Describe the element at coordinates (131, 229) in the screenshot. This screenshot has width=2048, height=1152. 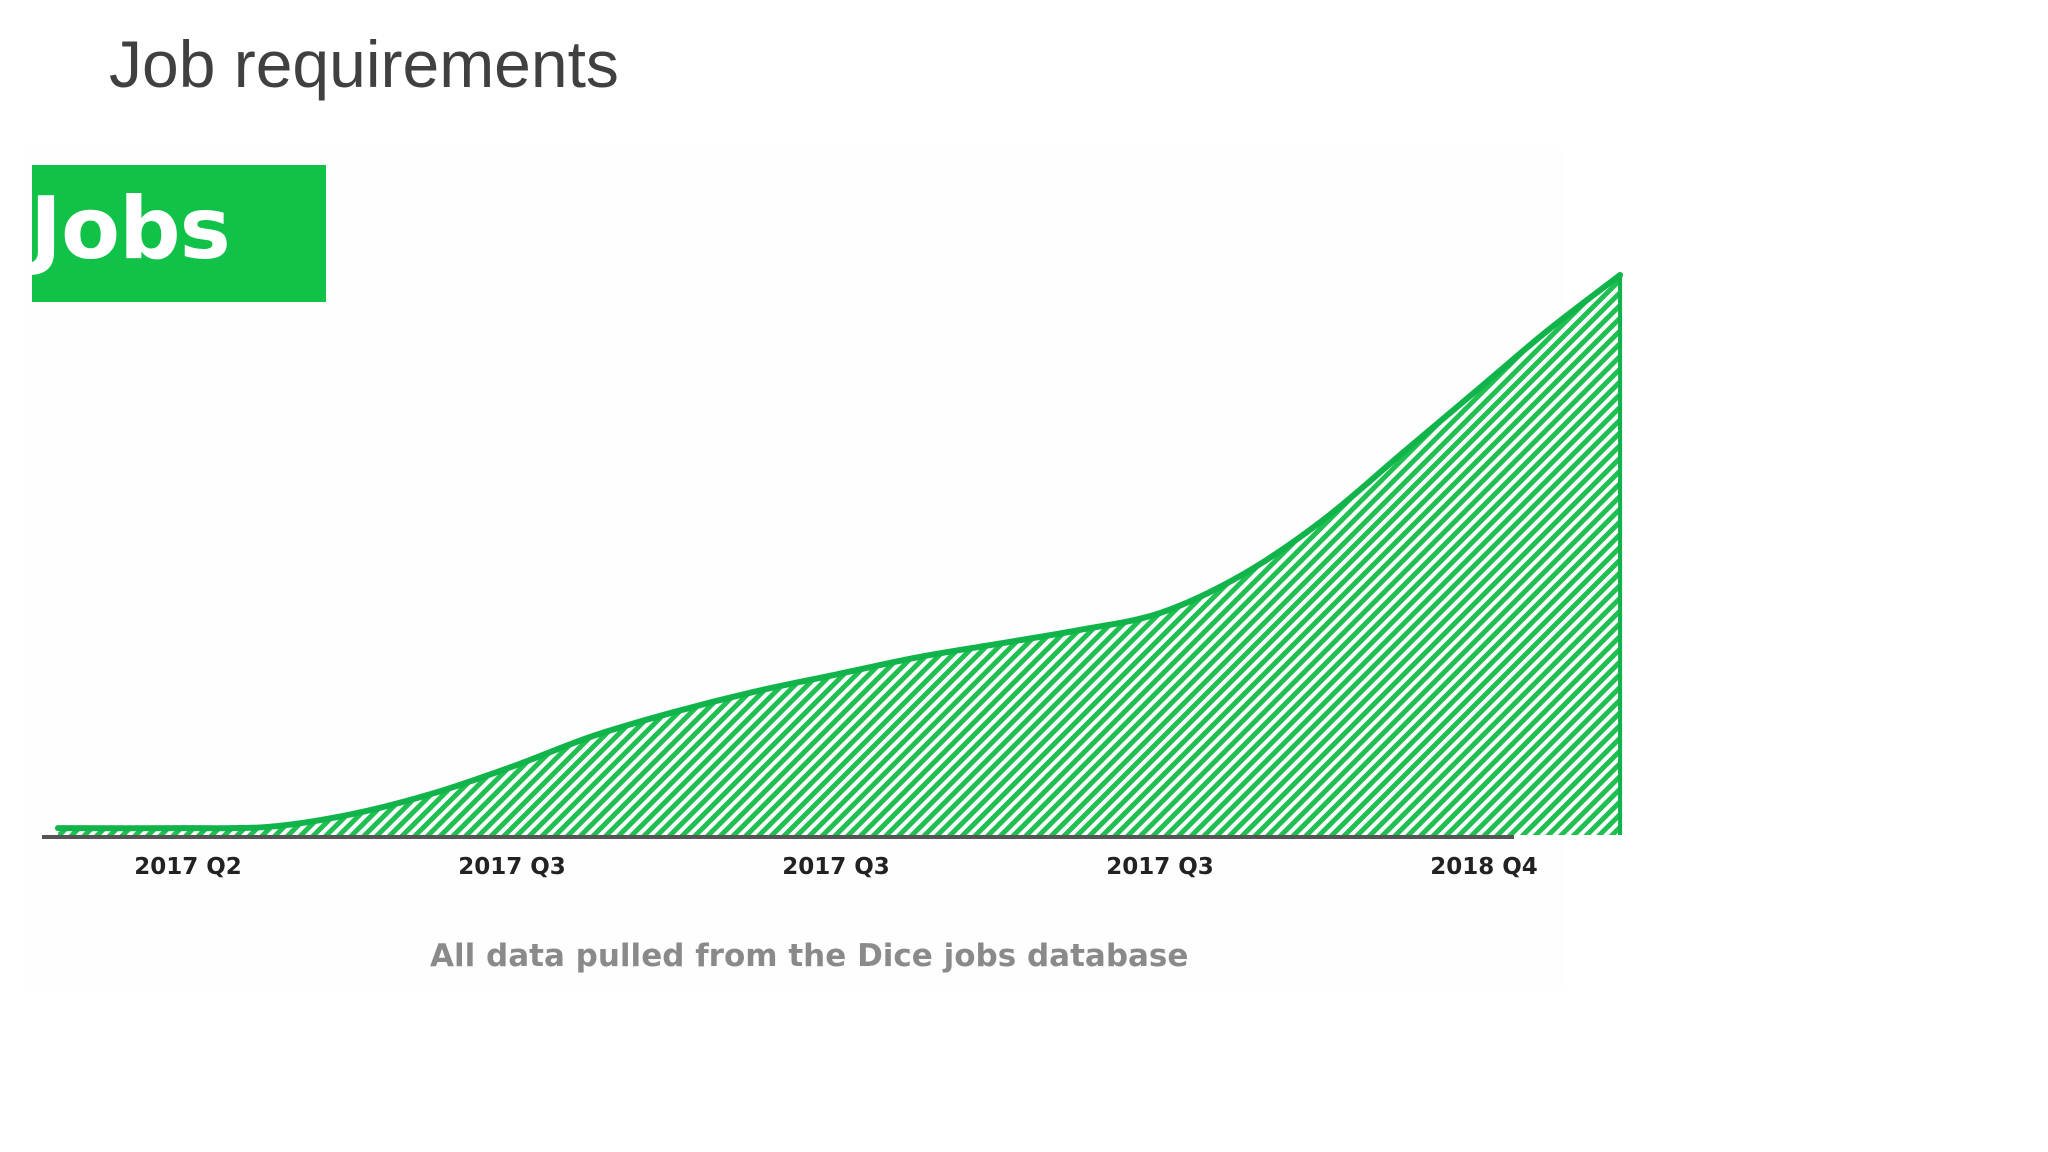
I see `chart-title: Jobs` at that location.